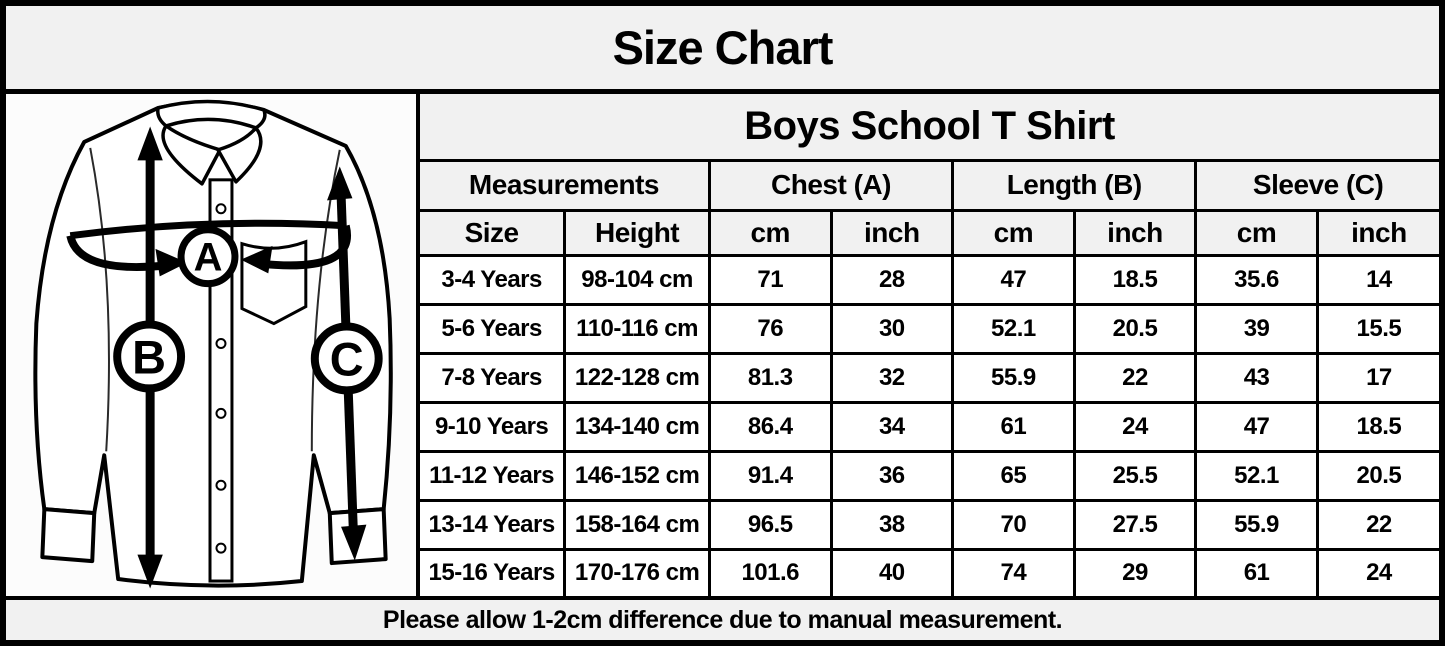 This screenshot has width=1445, height=646. I want to click on value-cell: 27.5, so click(1135, 524).